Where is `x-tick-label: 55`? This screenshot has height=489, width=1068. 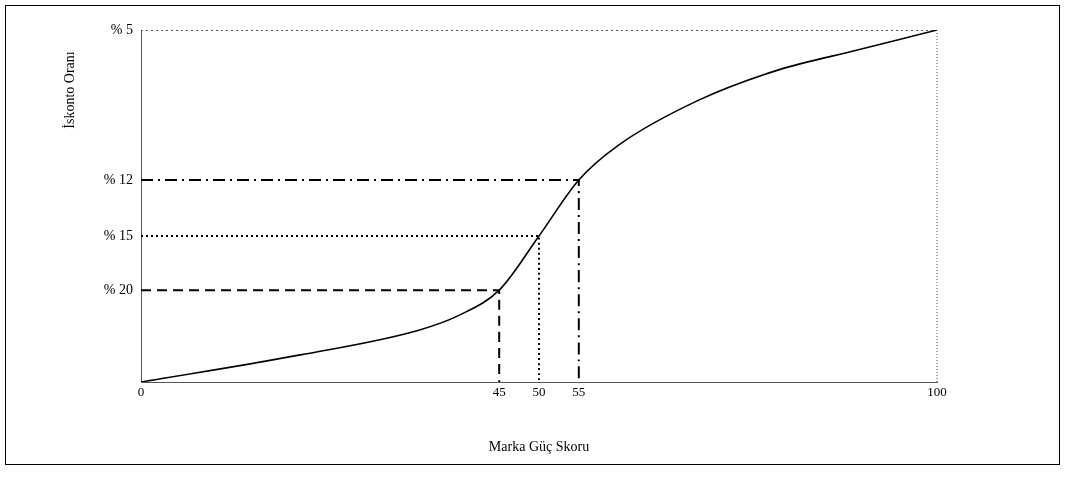
x-tick-label: 55 is located at coordinates (579, 392).